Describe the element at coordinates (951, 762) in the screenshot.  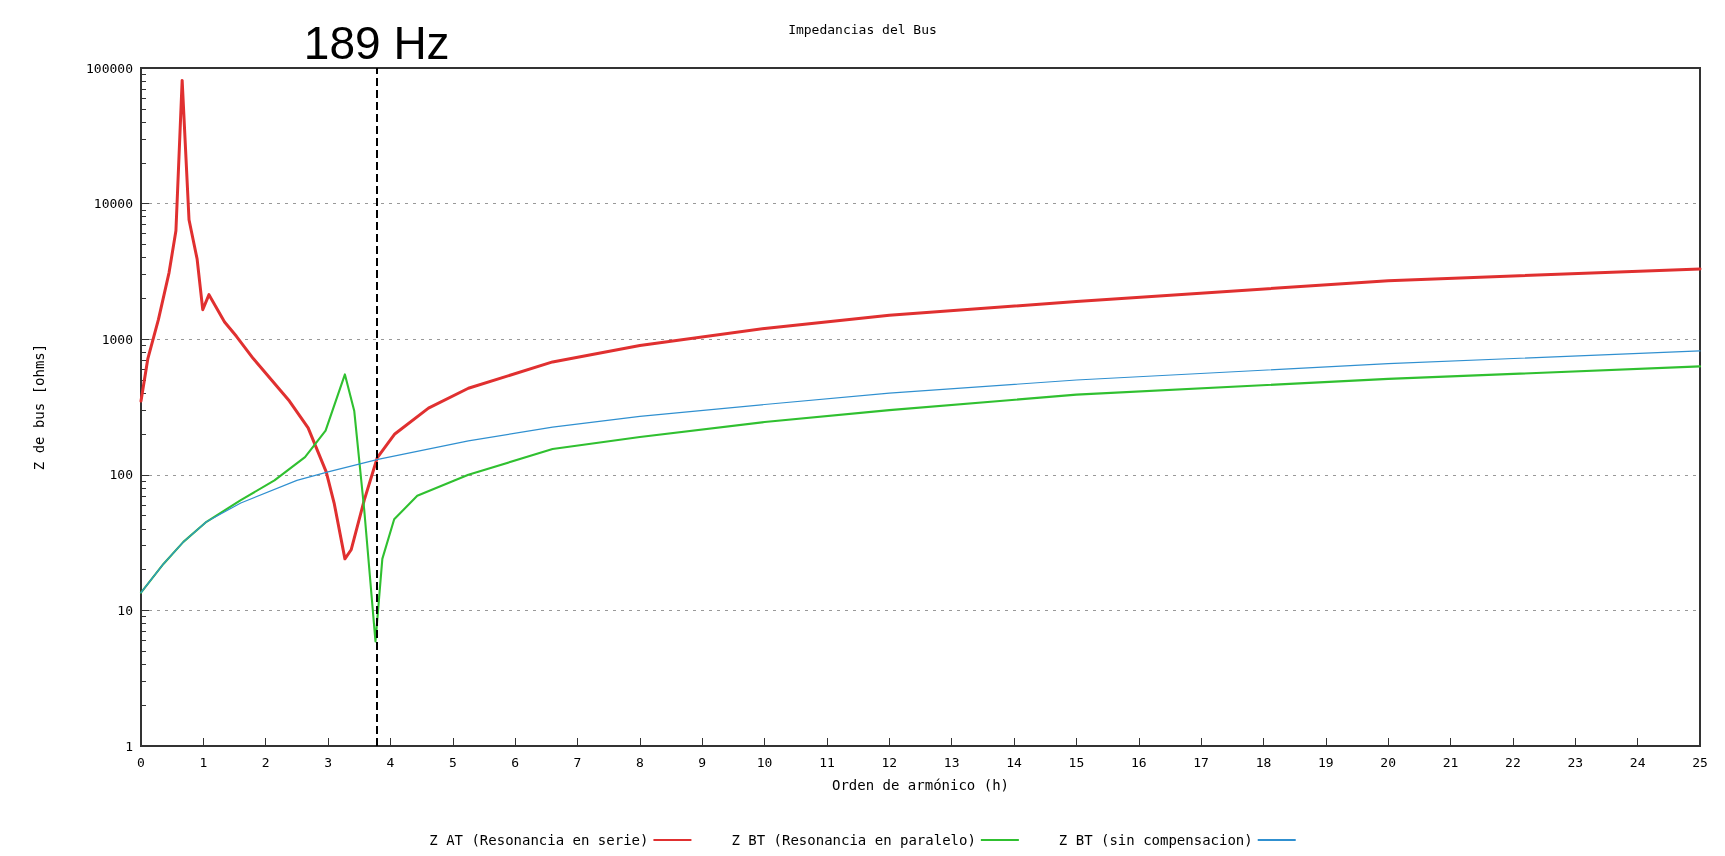
I see `x-tick-label: 13` at that location.